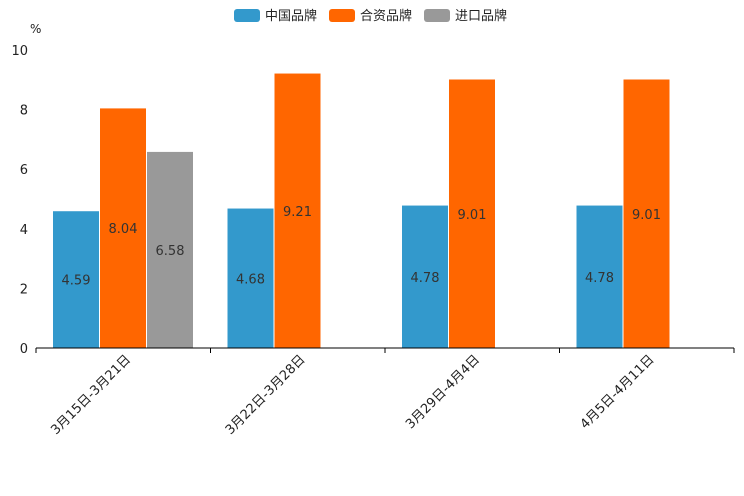 This screenshot has width=744, height=496. What do you see at coordinates (361, 247) in the screenshot?
I see `data-labels: 4.59 8.04 6.58 4.68 9.21 4.78 9.01 4.78 9.01` at bounding box center [361, 247].